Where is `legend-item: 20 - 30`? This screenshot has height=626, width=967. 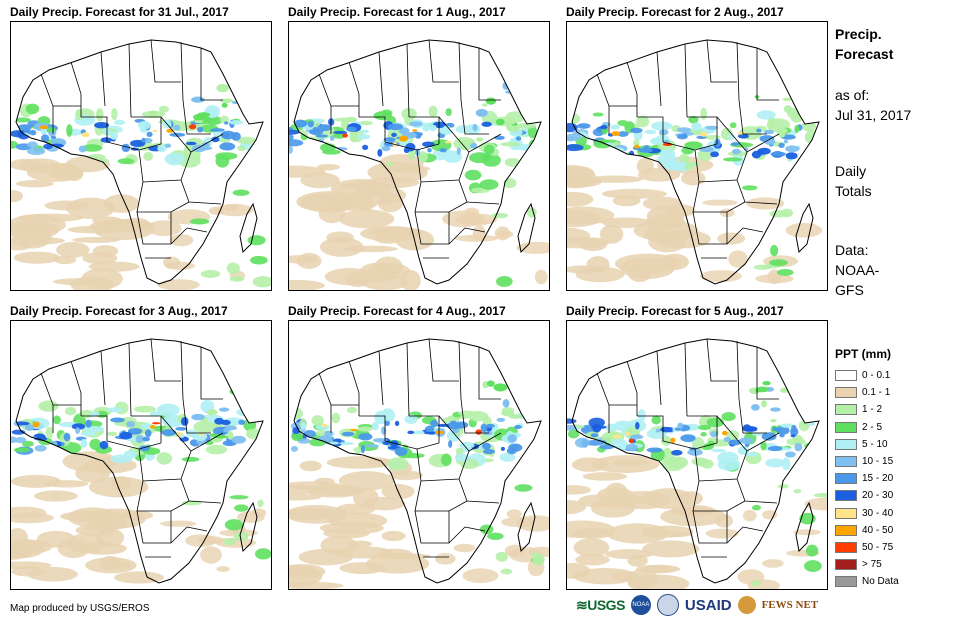 legend-item: 20 - 30 is located at coordinates (867, 495).